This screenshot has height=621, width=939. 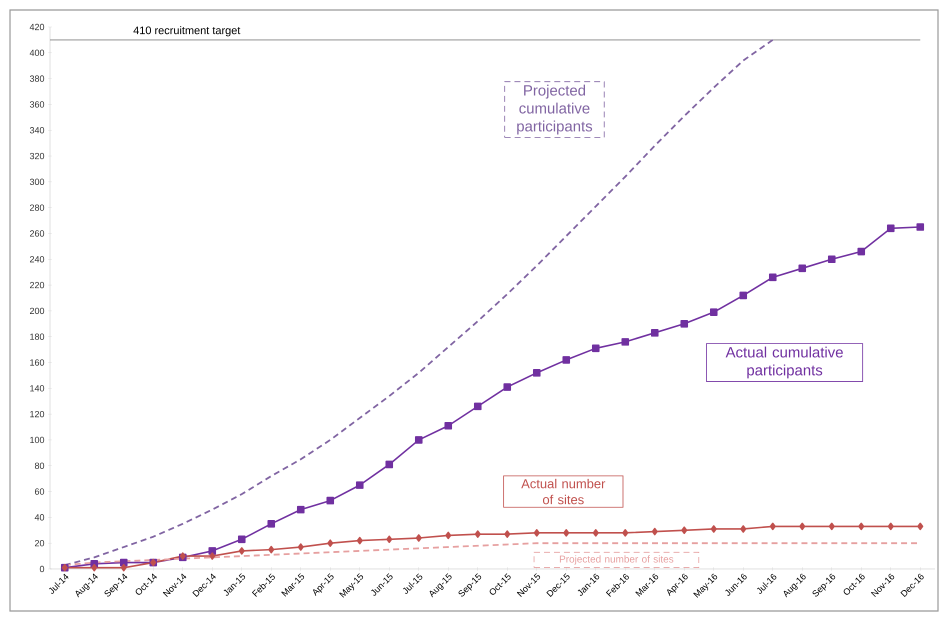 What do you see at coordinates (37, 27) in the screenshot?
I see `y-tick-label: 420` at bounding box center [37, 27].